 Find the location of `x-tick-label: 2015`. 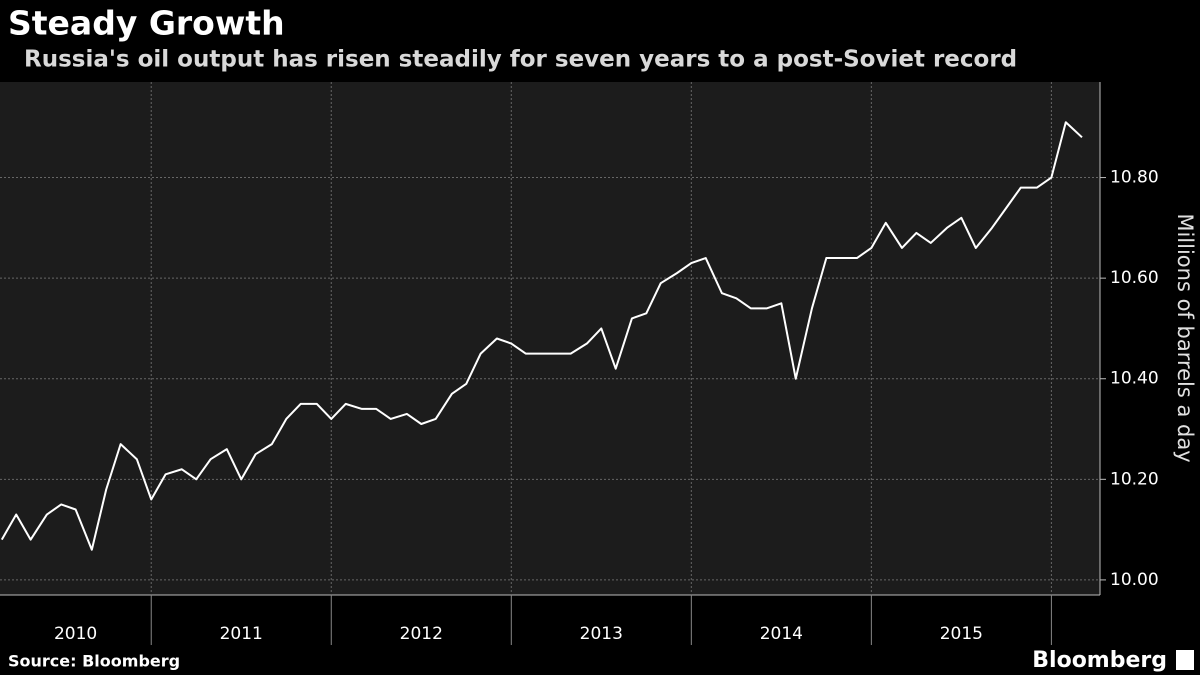

x-tick-label: 2015 is located at coordinates (961, 634).